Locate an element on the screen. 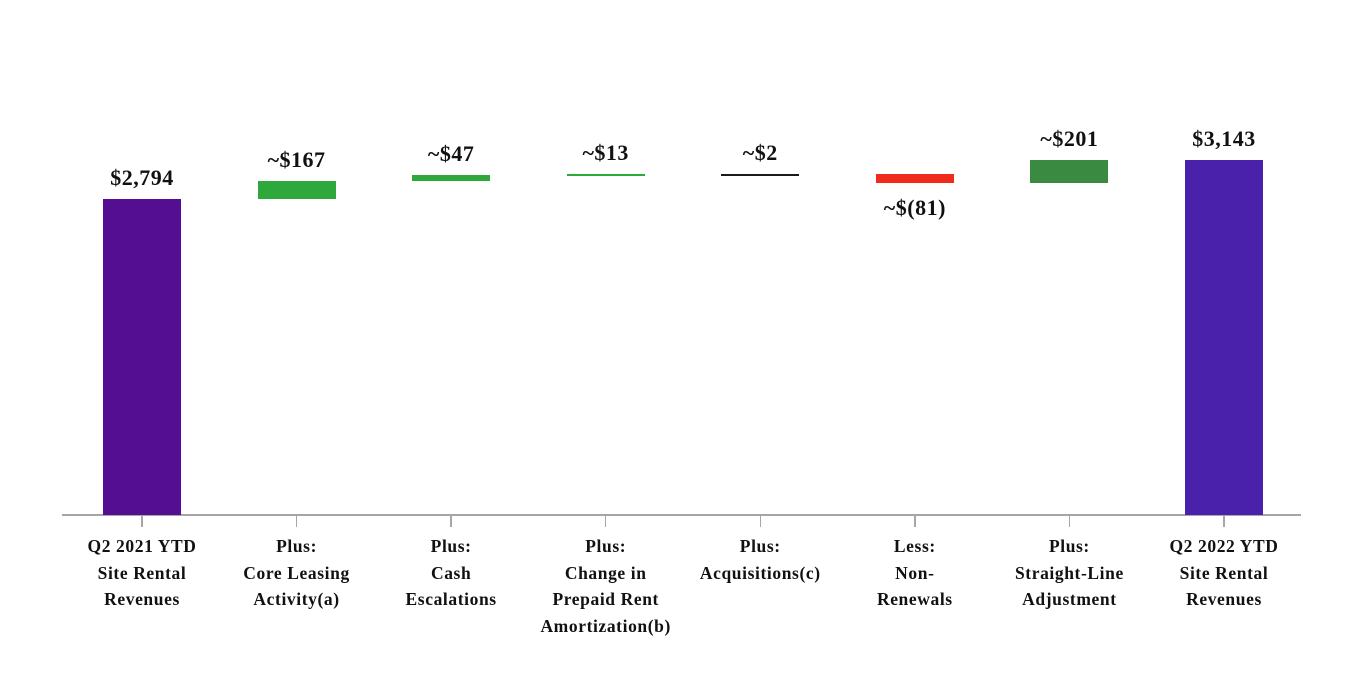 The image size is (1364, 696). category-label-line: Non- is located at coordinates (915, 572).